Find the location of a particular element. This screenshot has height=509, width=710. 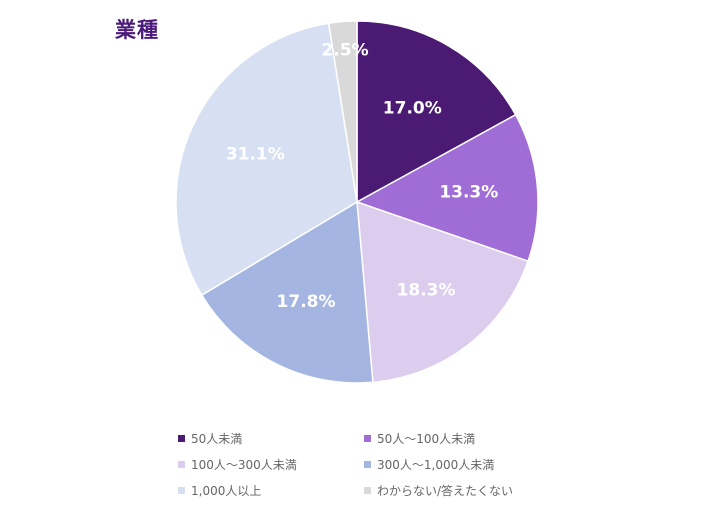

slice-data-label: 2.5% is located at coordinates (344, 50).